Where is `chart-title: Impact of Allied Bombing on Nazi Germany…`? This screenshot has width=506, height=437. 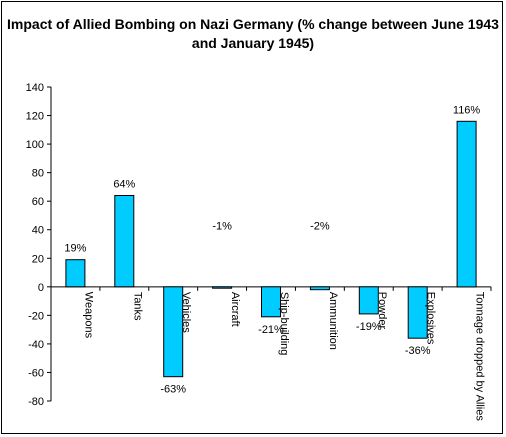
chart-title: Impact of Allied Bombing on Nazi Germany… is located at coordinates (253, 33).